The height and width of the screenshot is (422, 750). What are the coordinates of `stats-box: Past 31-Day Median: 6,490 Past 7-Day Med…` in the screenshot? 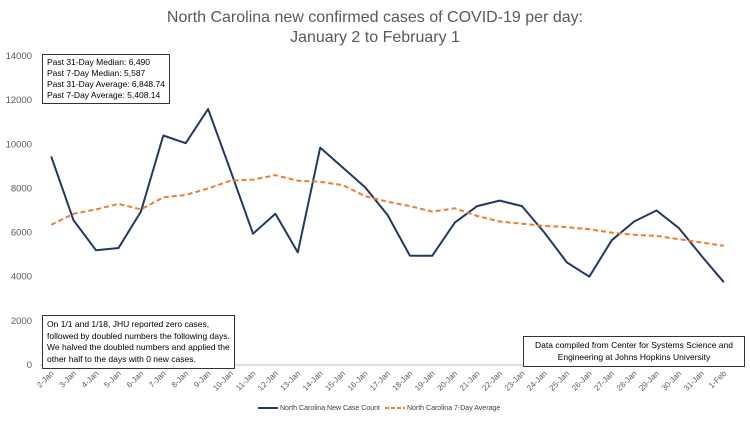 It's located at (106, 79).